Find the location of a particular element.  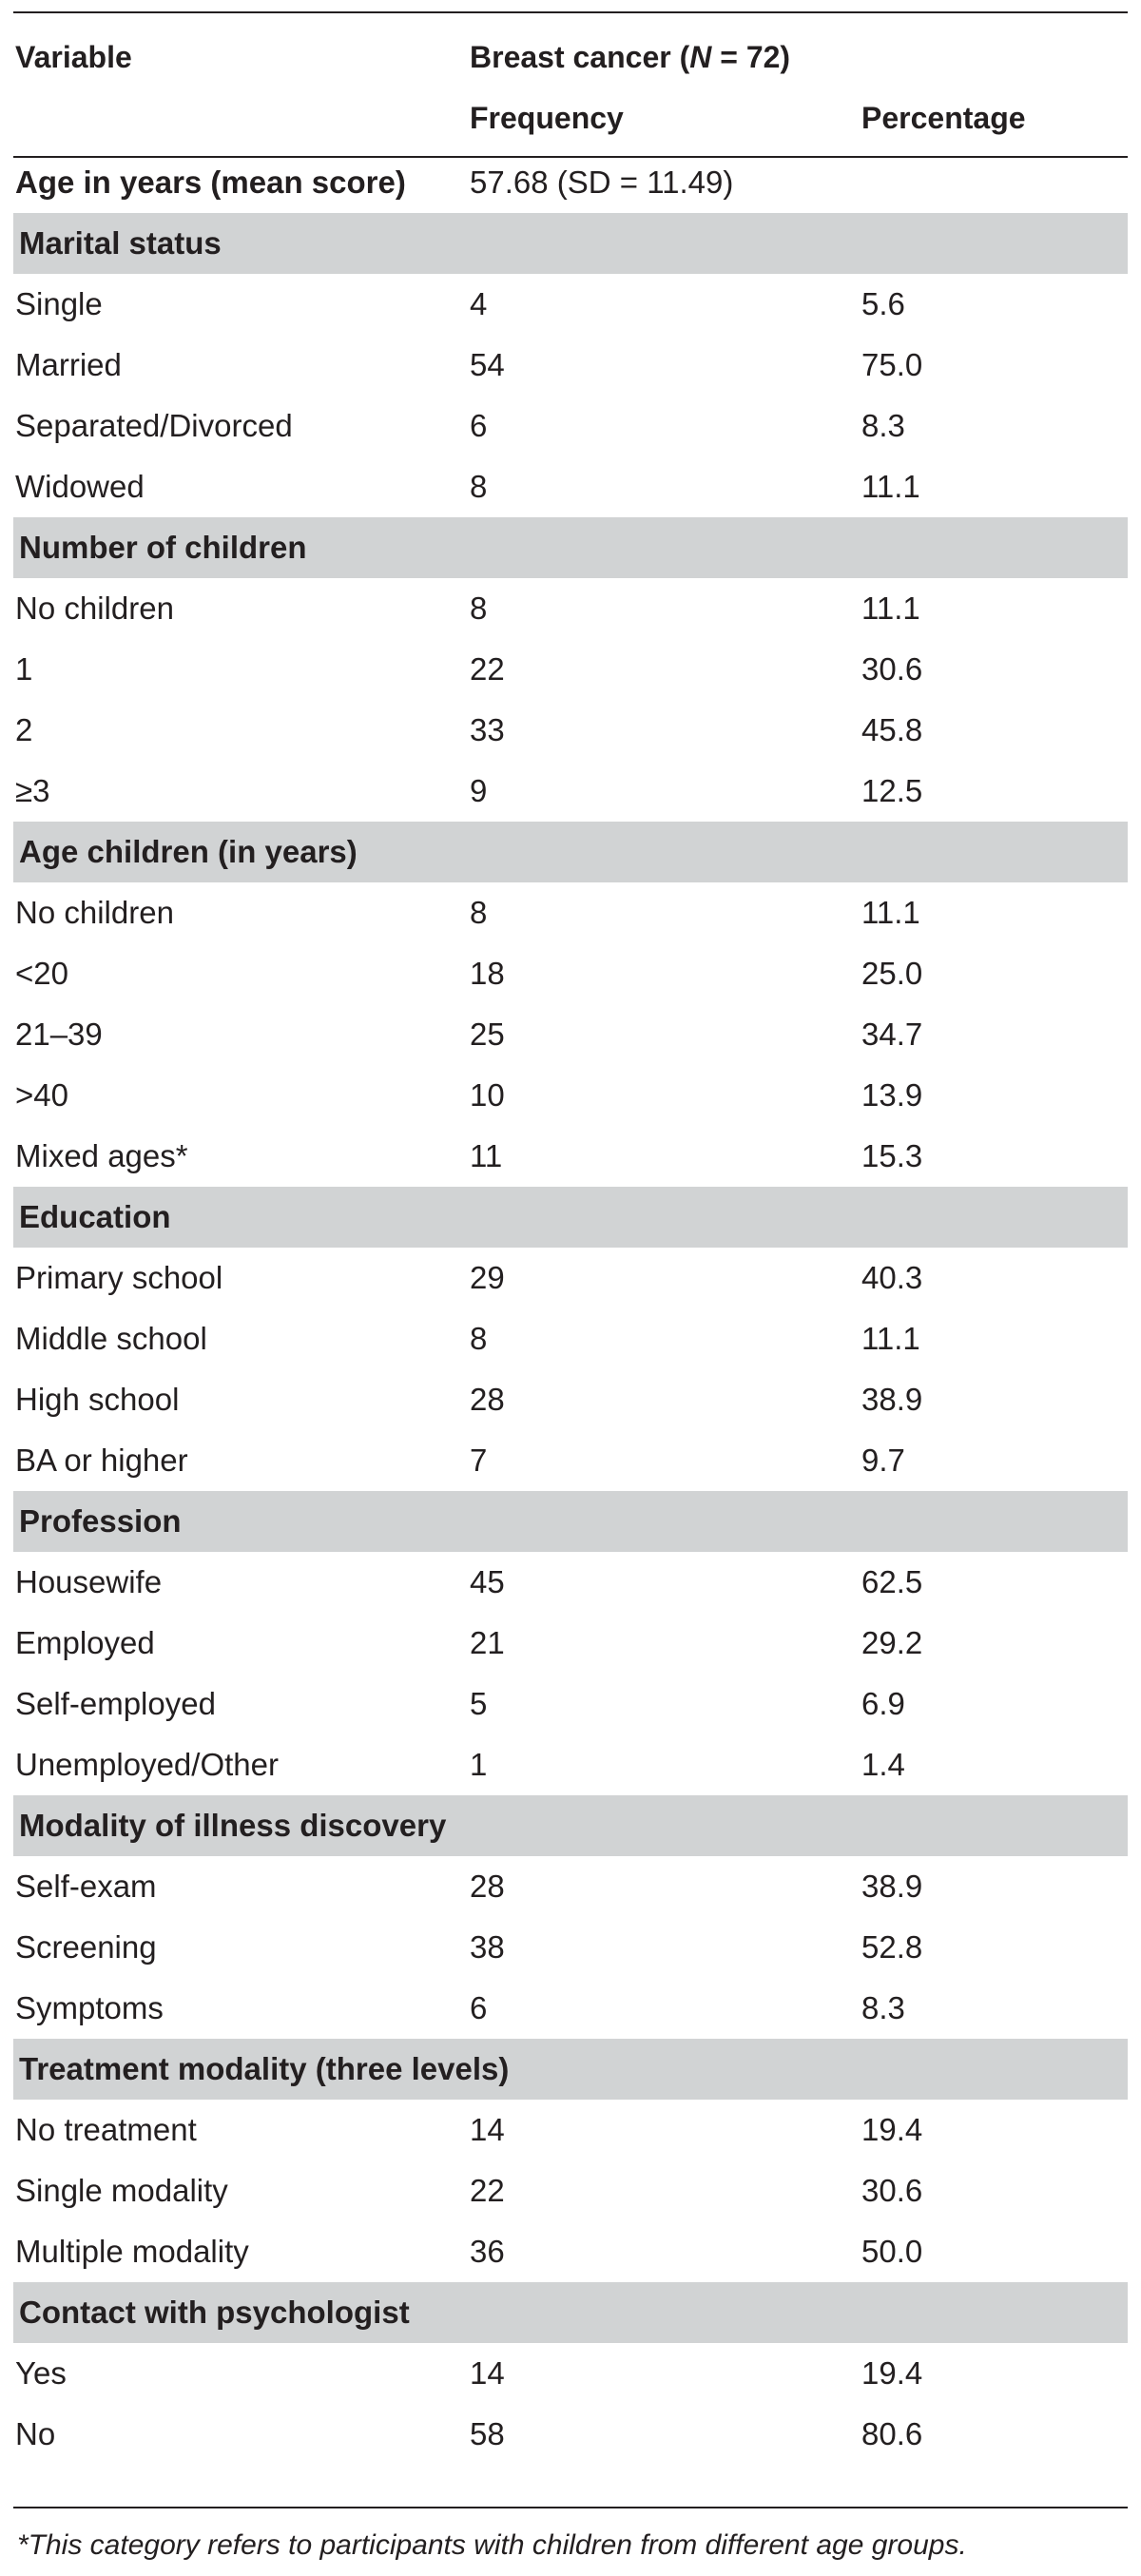

table-top-rule is located at coordinates (570, 12).